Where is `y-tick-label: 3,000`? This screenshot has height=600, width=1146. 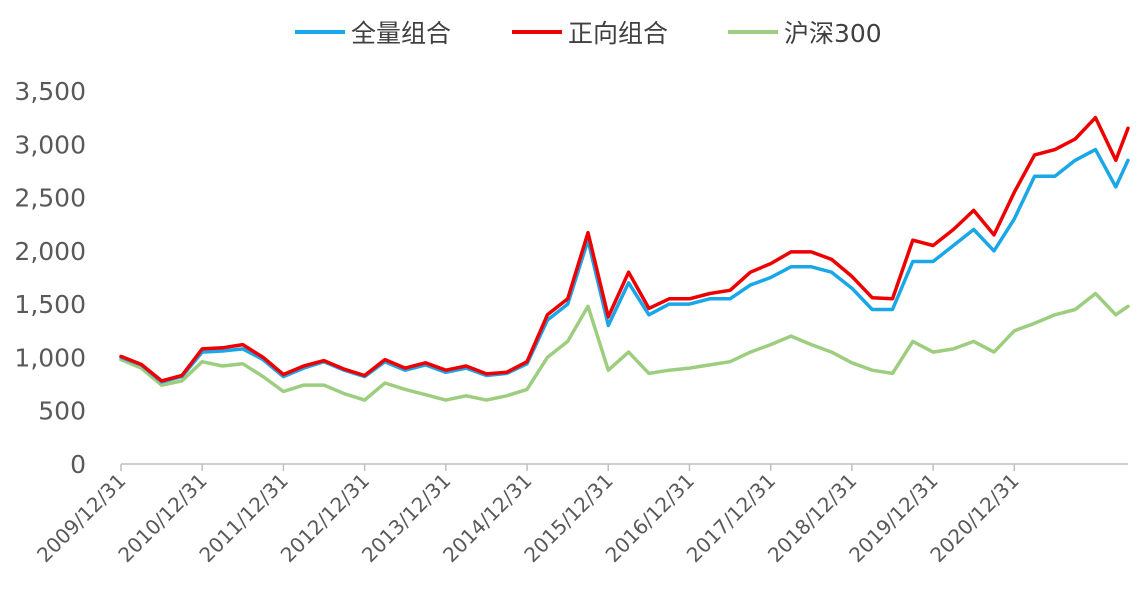
y-tick-label: 3,000 is located at coordinates (50, 144).